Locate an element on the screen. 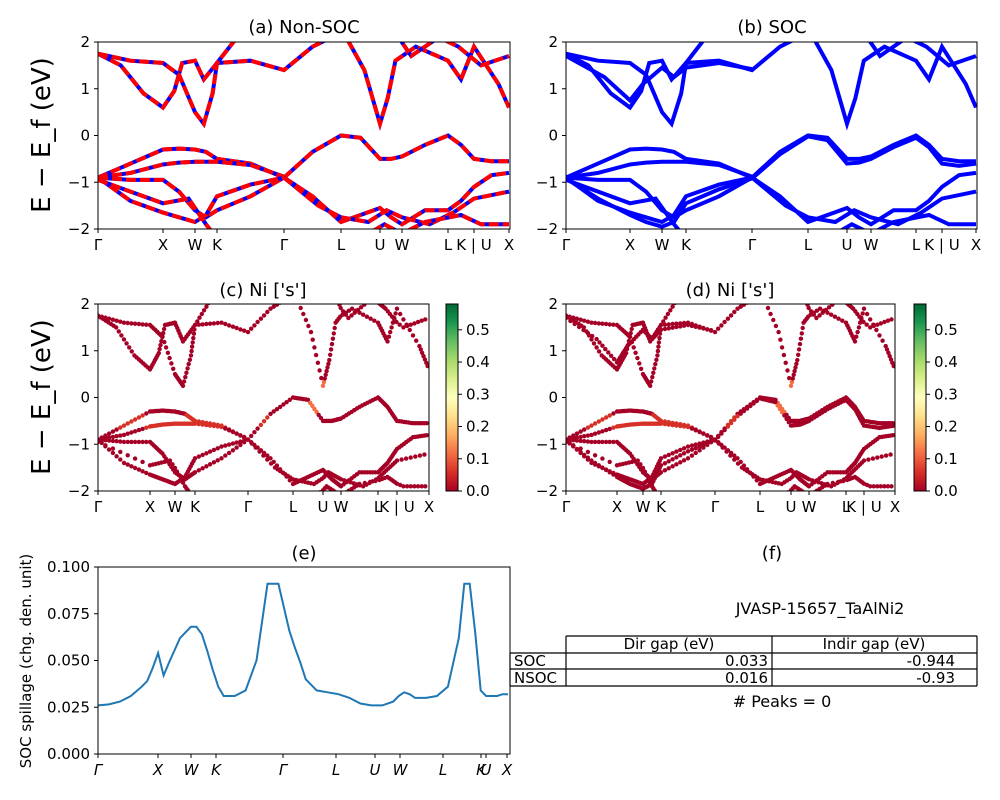 The height and width of the screenshot is (800, 1000). table-row-soc-indir: -0.944 is located at coordinates (931, 661).